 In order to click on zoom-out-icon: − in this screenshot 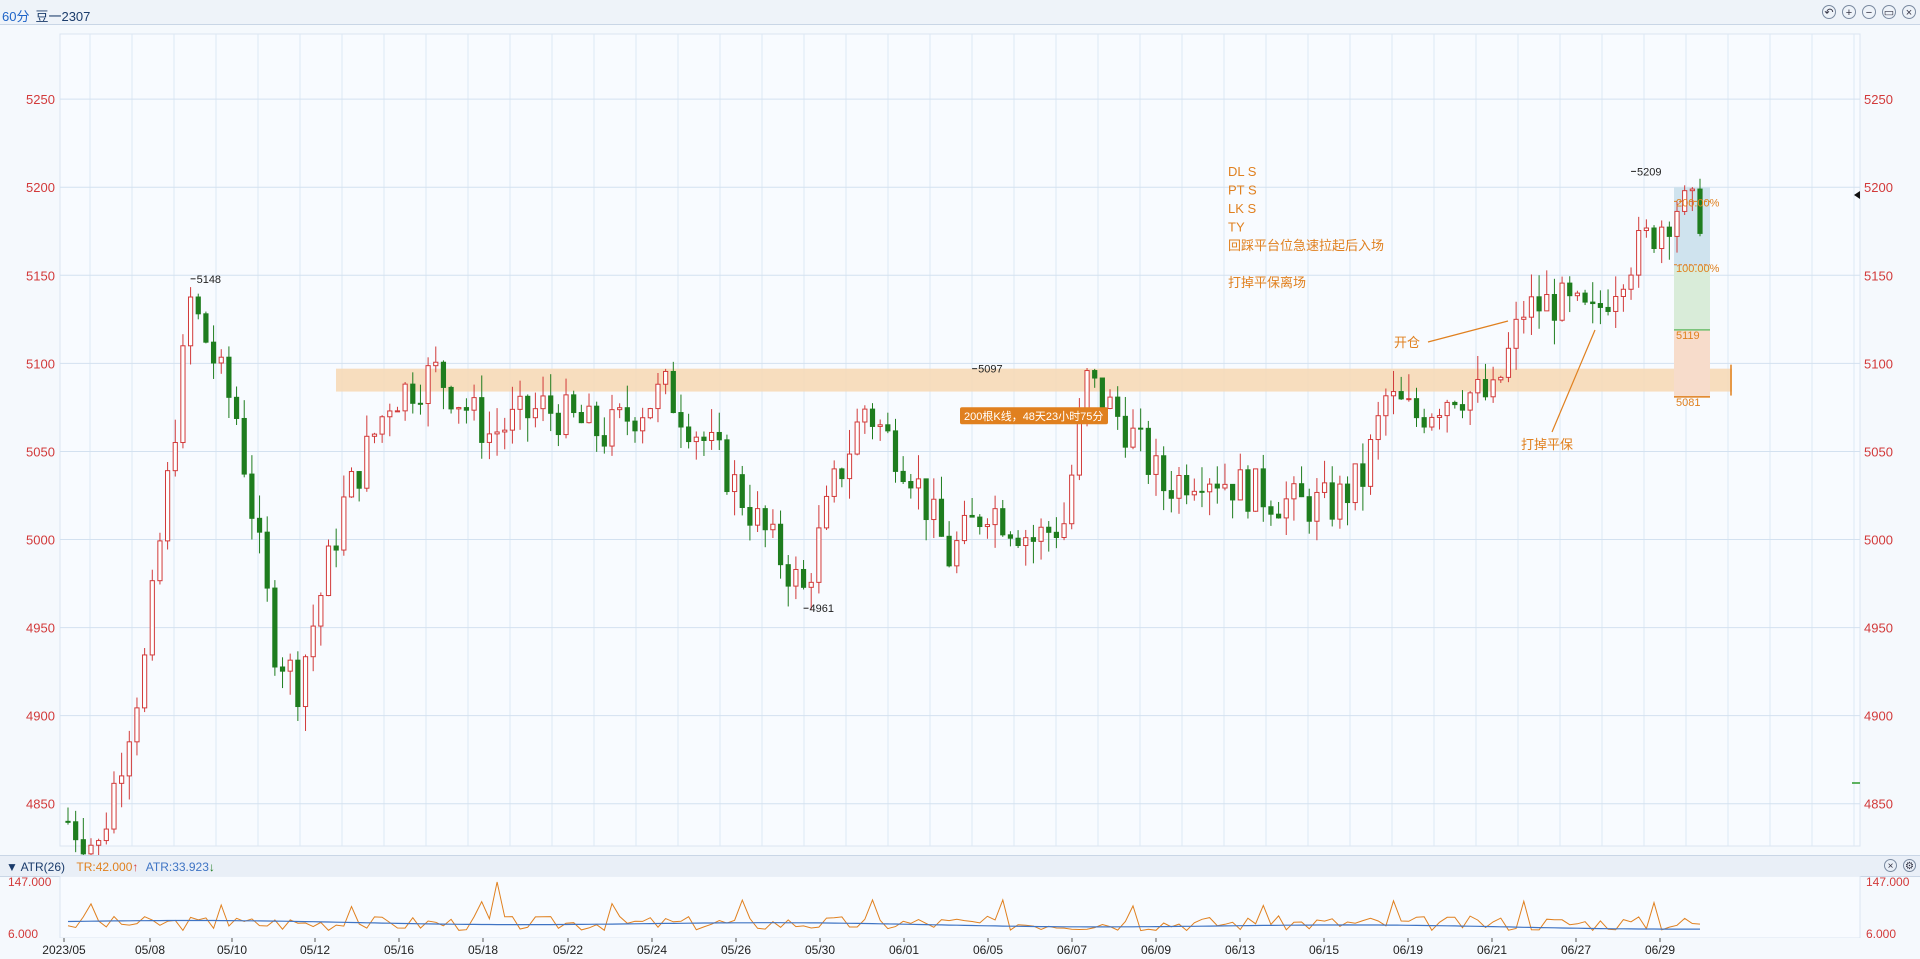, I will do `click(1869, 12)`.